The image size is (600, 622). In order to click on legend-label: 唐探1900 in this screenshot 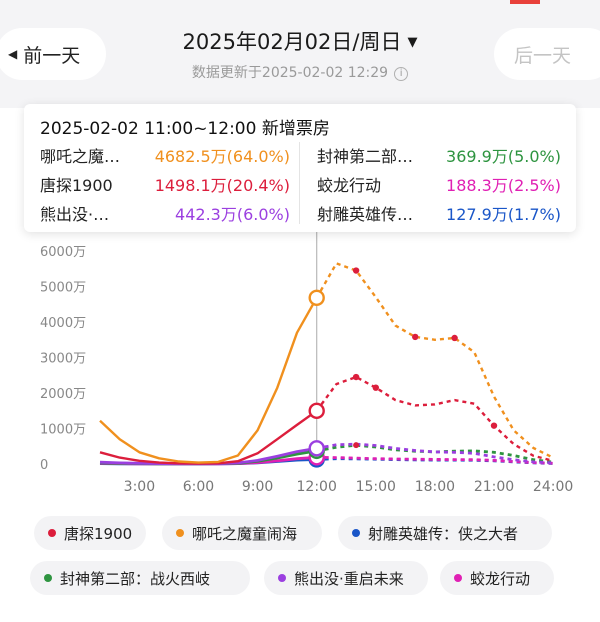, I will do `click(98, 533)`.